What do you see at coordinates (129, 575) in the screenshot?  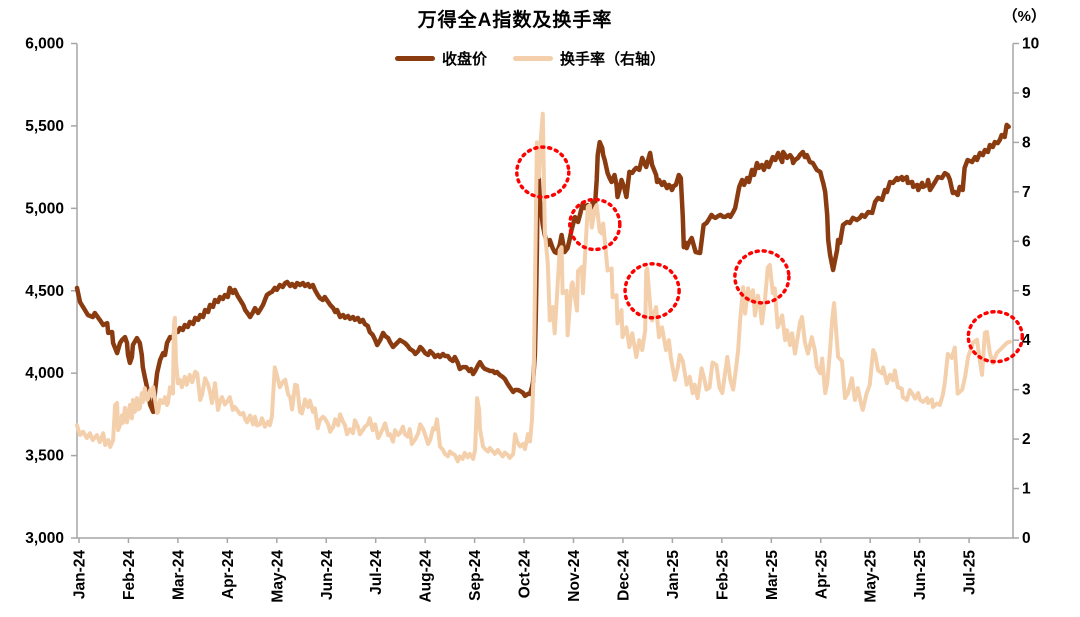 I see `x-axis-month-label: Feb-24` at bounding box center [129, 575].